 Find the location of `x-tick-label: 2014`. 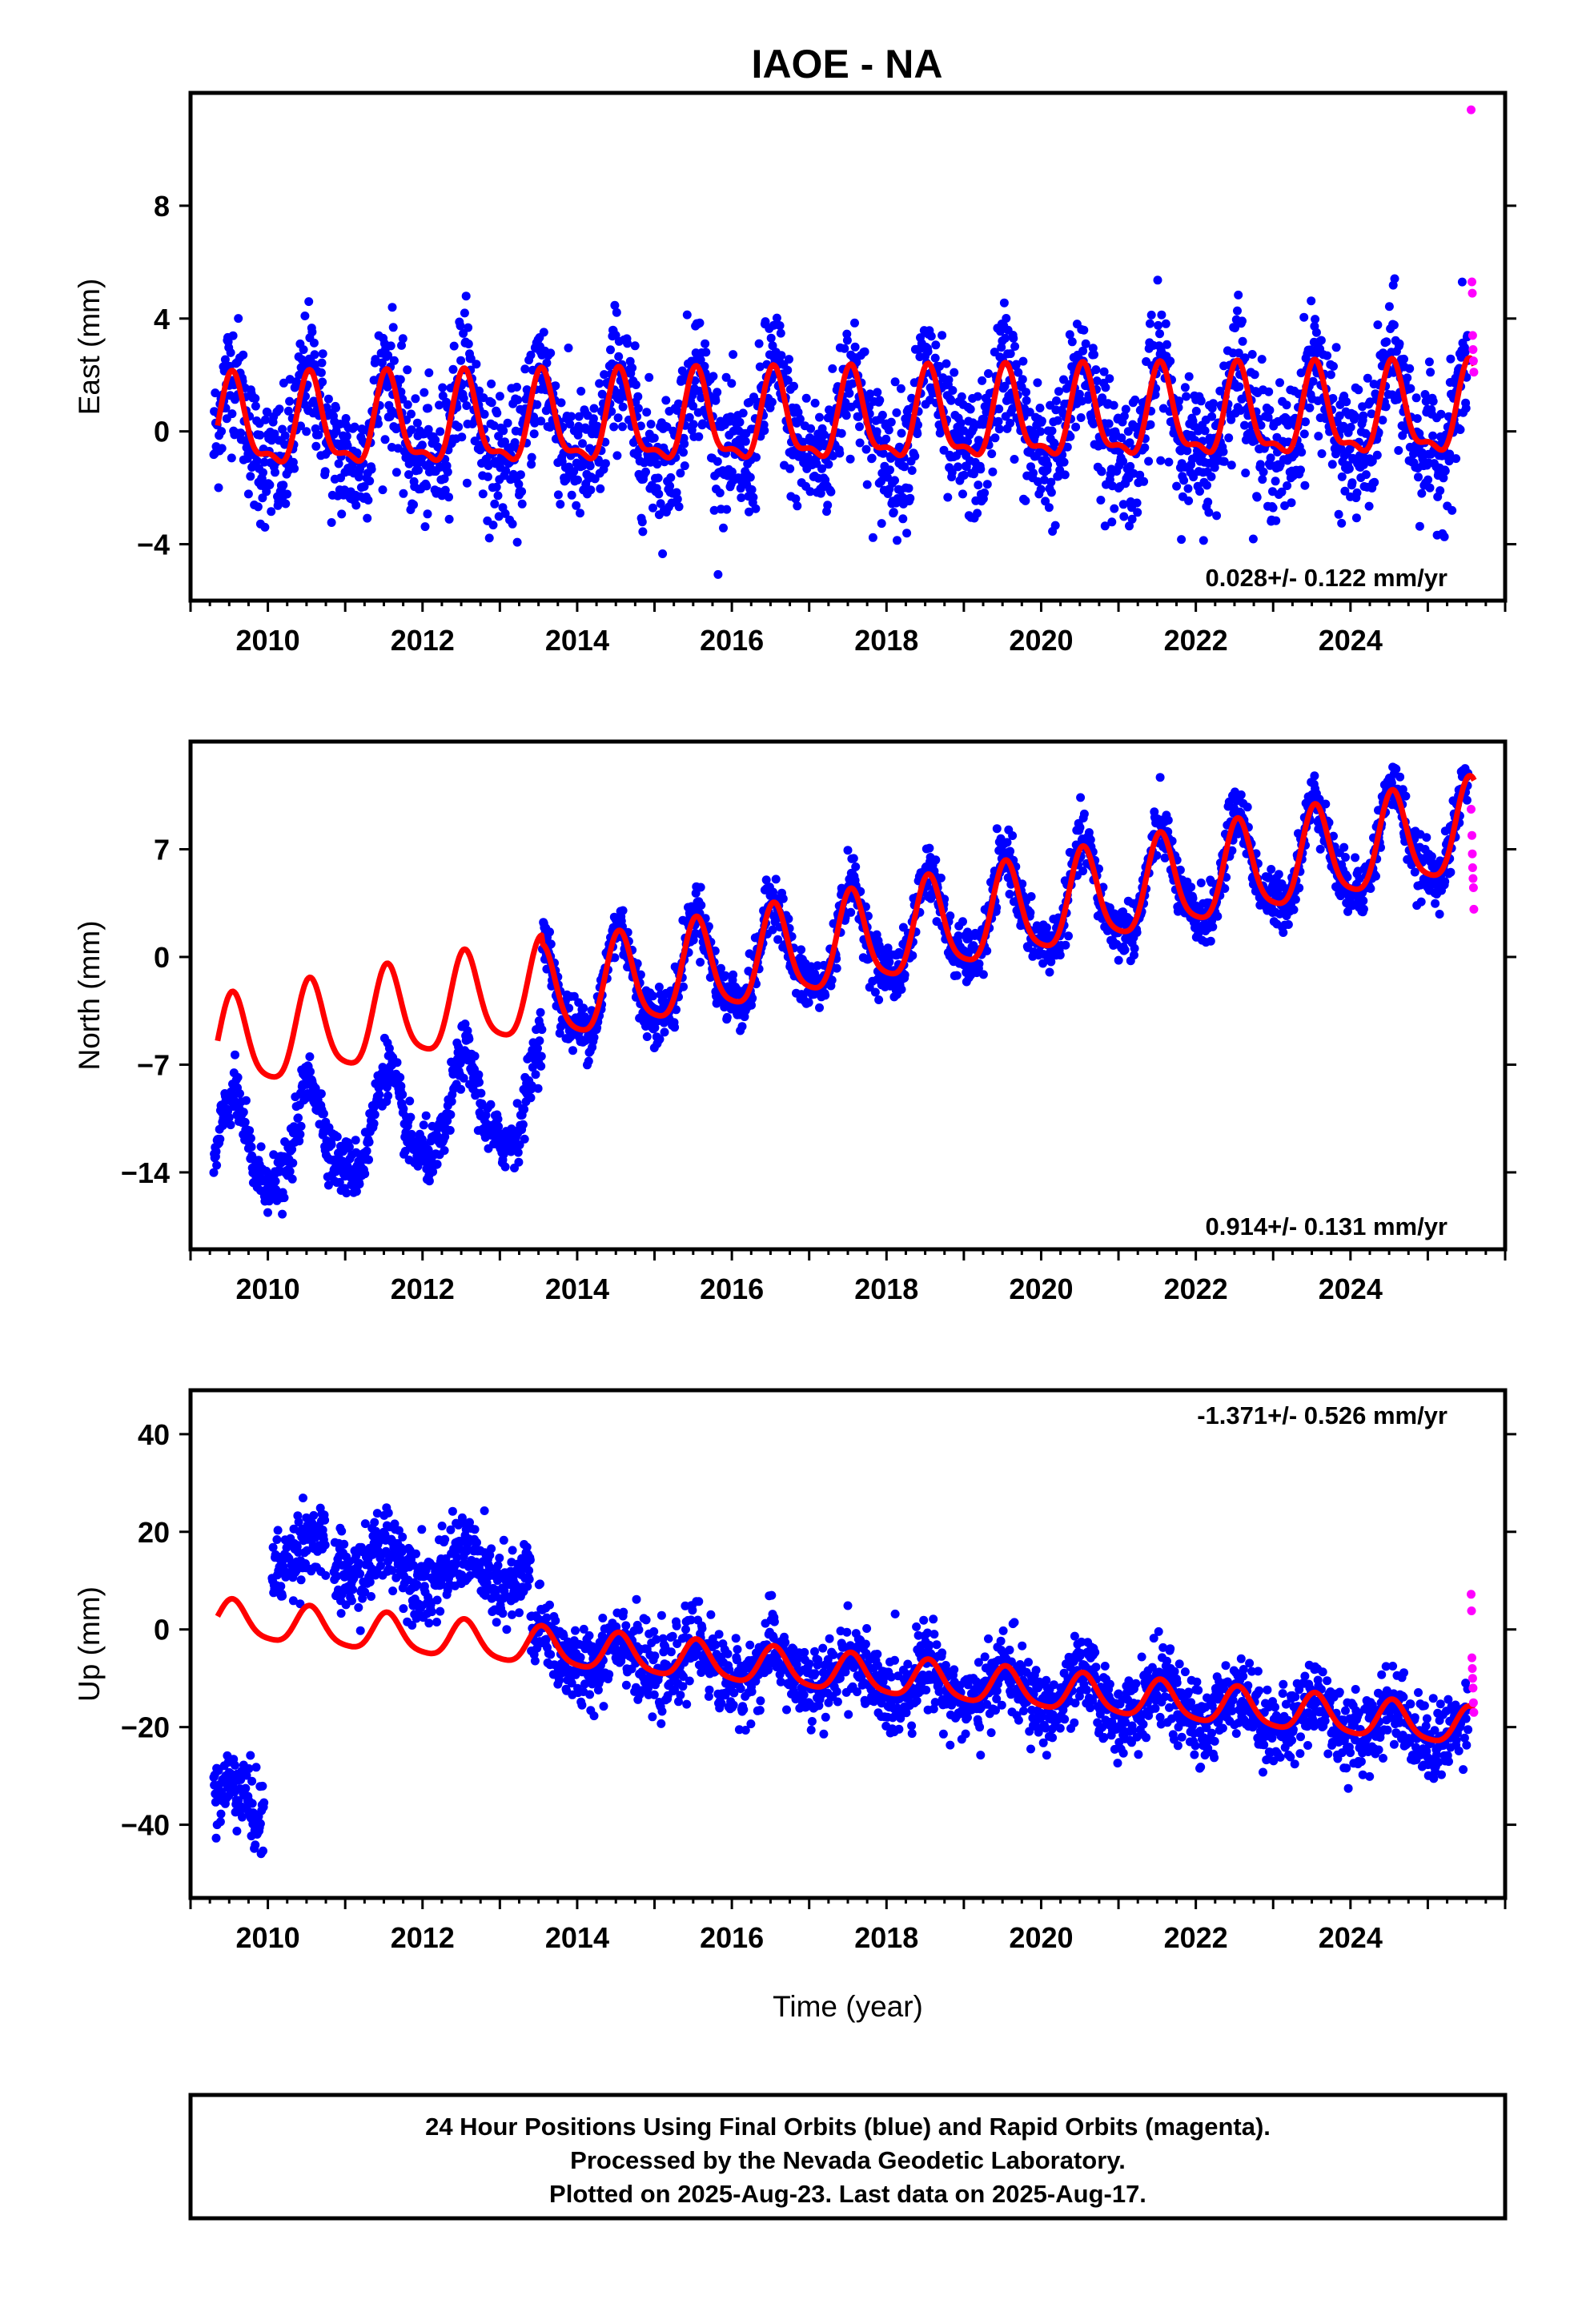

x-tick-label: 2014 is located at coordinates (577, 640).